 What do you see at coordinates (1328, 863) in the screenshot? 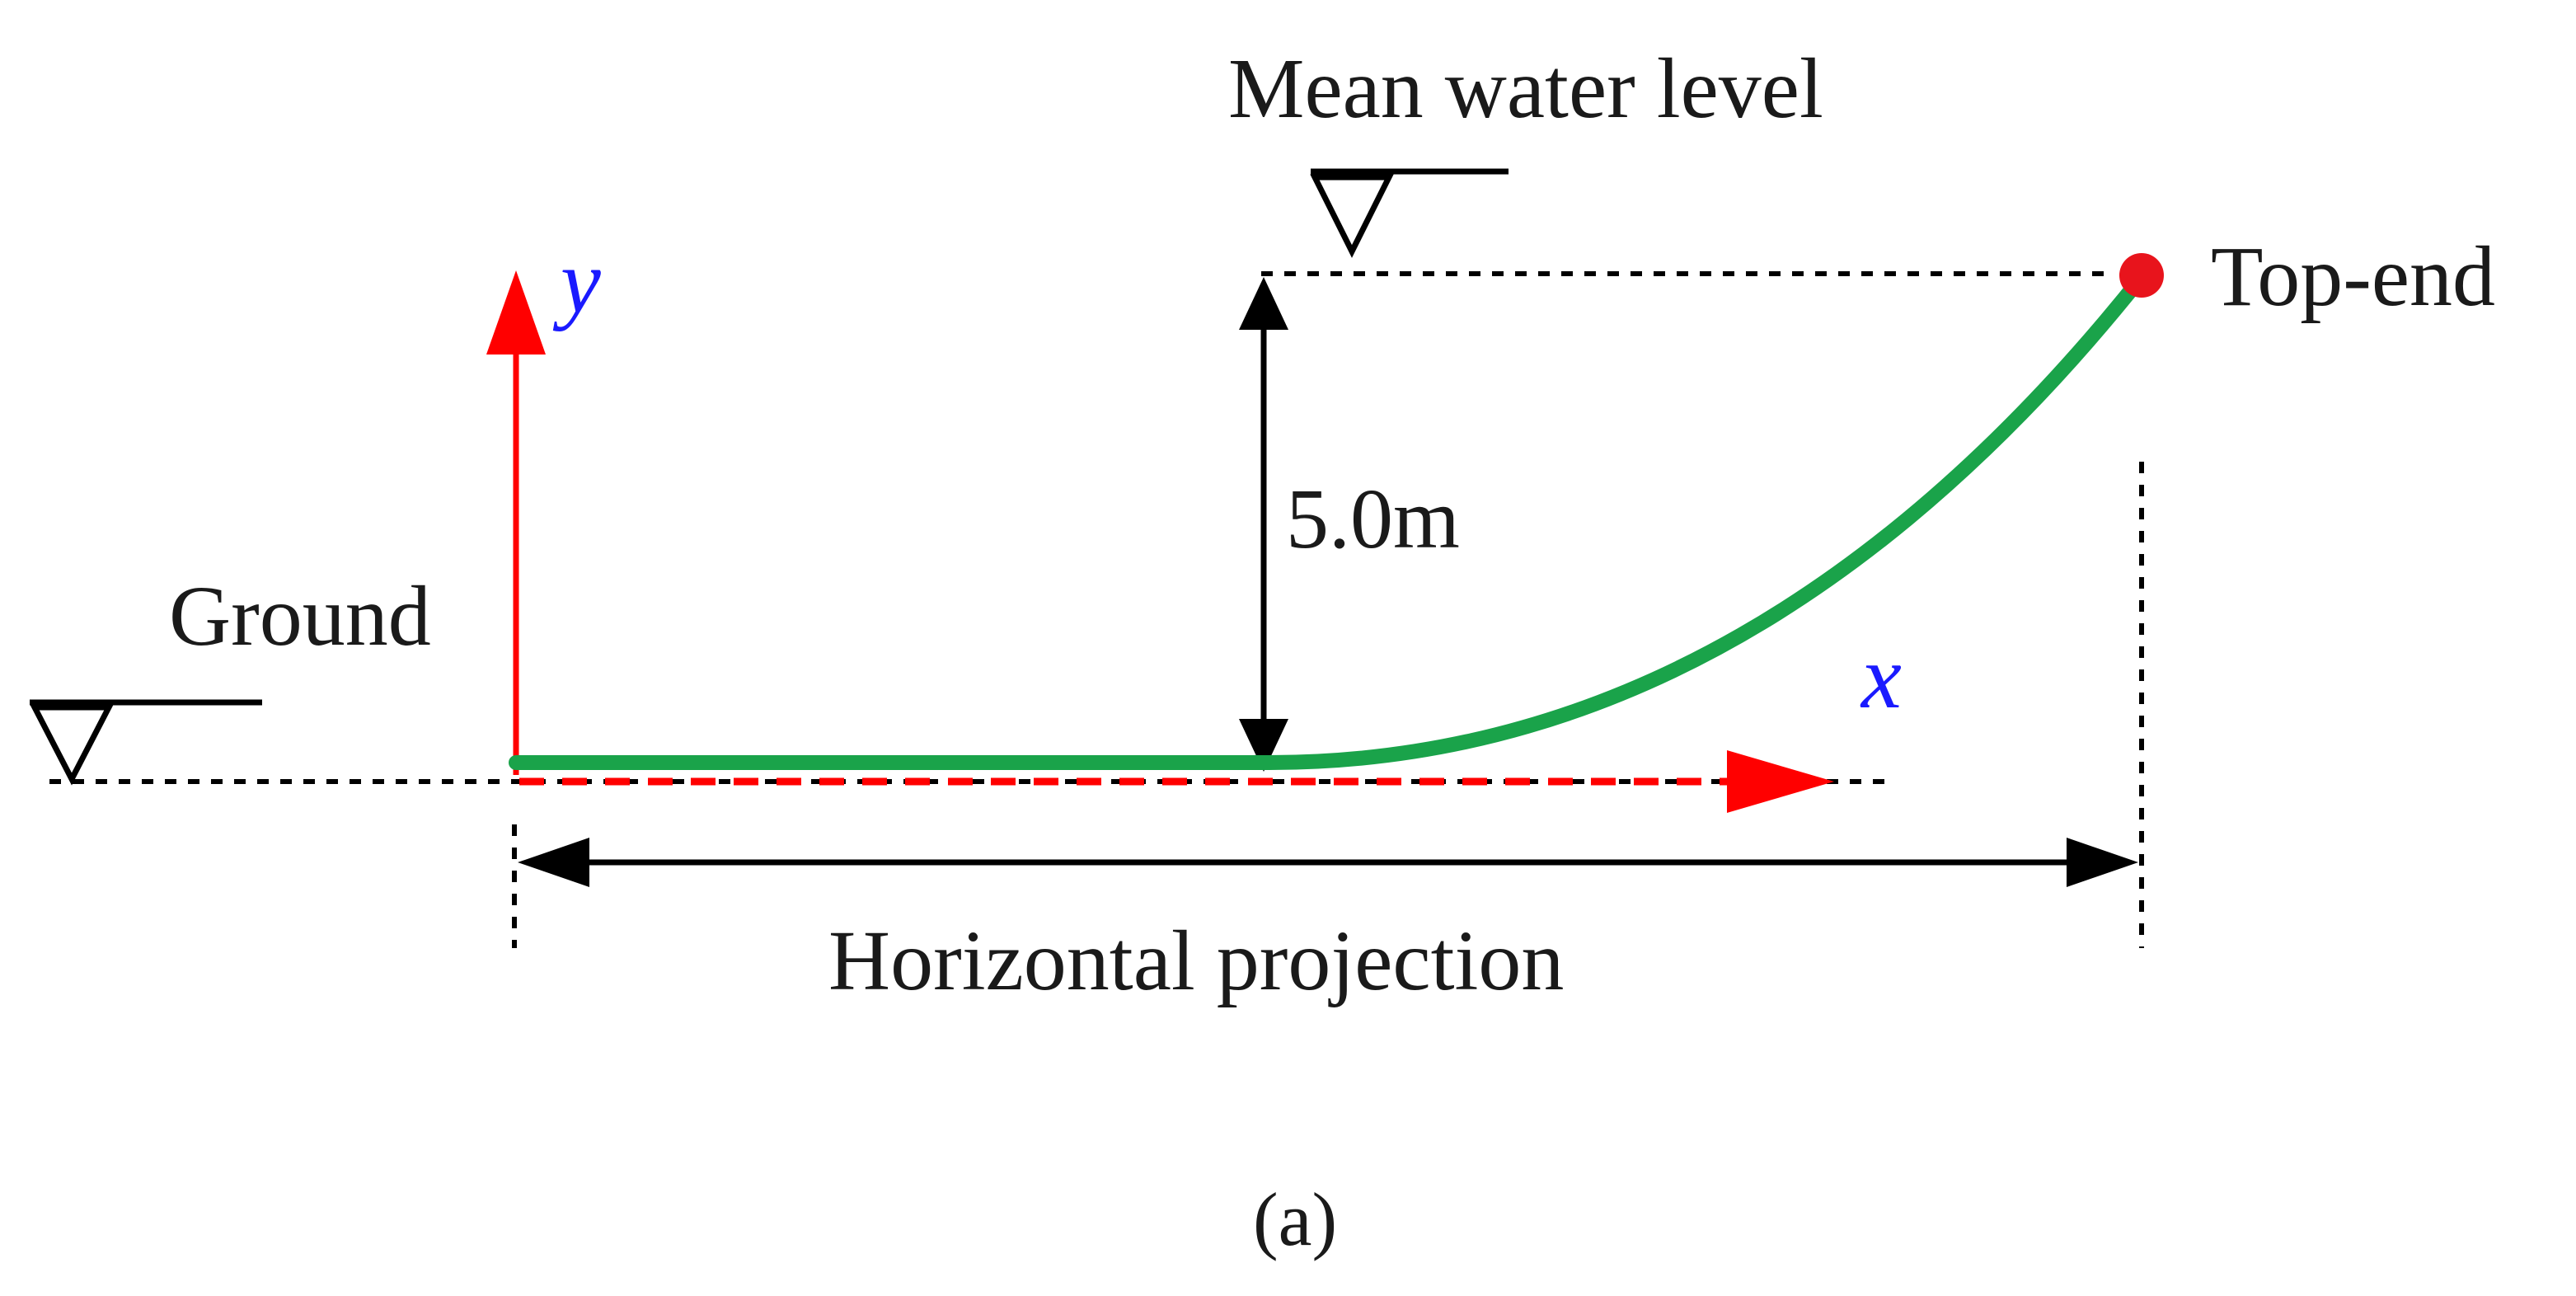
I see `horizontal-projection-arrow` at bounding box center [1328, 863].